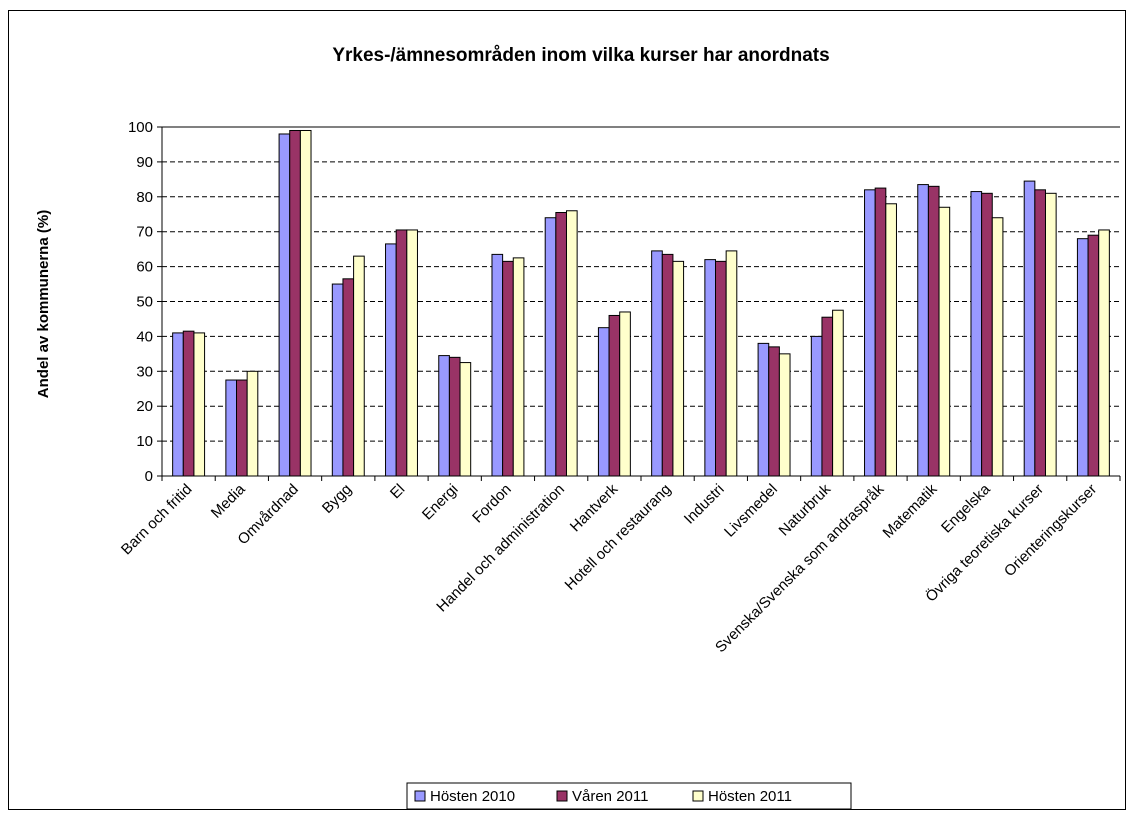  What do you see at coordinates (43, 304) in the screenshot?
I see `y-axis-title: Andel av kommunerna (%)` at bounding box center [43, 304].